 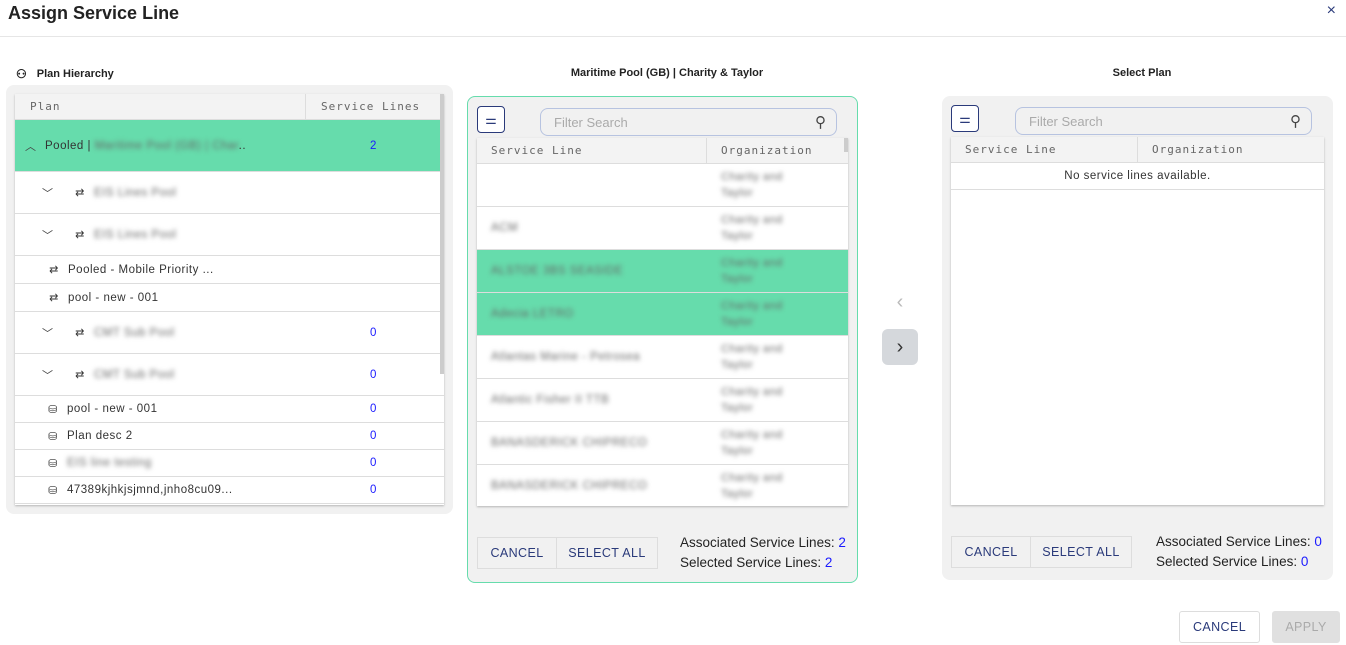 What do you see at coordinates (842, 542) in the screenshot?
I see `associated-count: 2` at bounding box center [842, 542].